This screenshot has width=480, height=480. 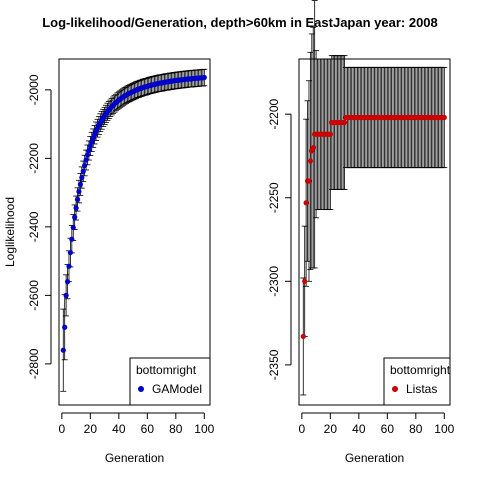 What do you see at coordinates (34, 295) in the screenshot?
I see `y-tick-label: -2600` at bounding box center [34, 295].